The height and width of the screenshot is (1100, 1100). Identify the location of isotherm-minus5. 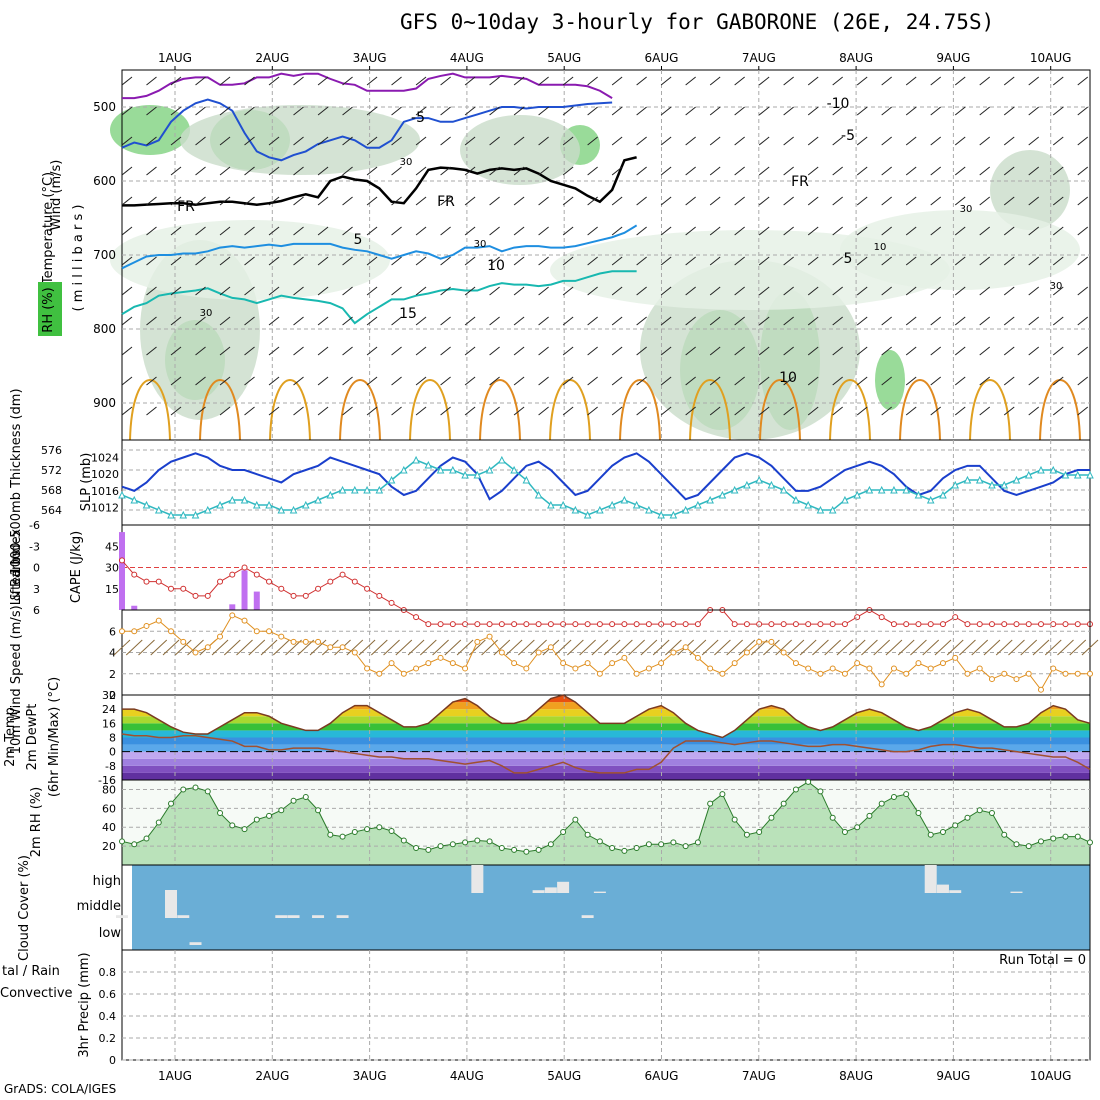
(367, 130).